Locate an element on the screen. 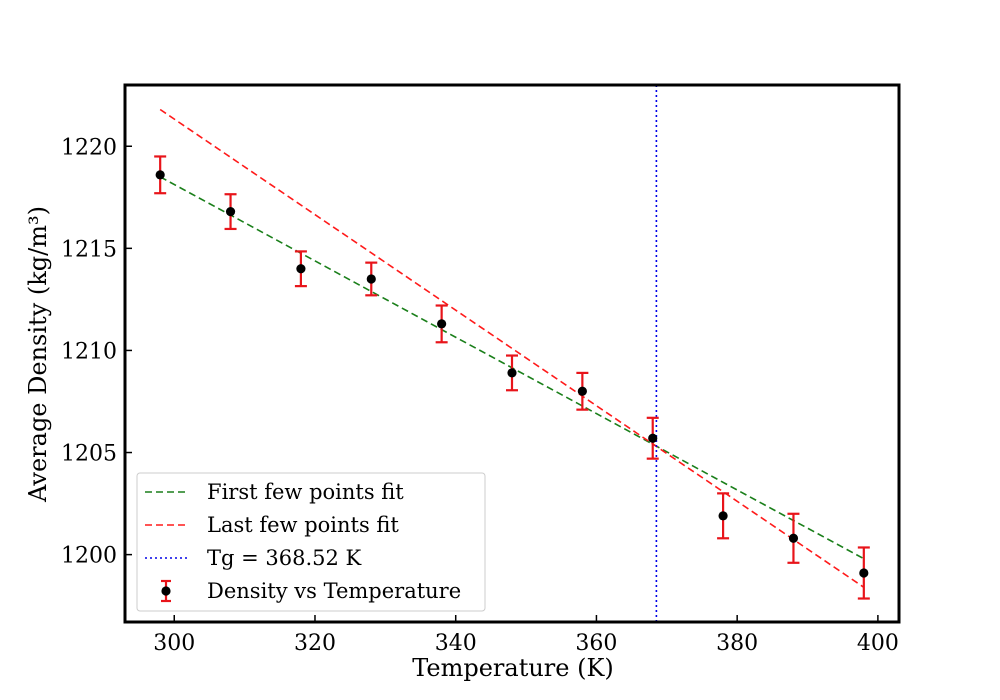  y-tick-label: 1220 is located at coordinates (89, 147).